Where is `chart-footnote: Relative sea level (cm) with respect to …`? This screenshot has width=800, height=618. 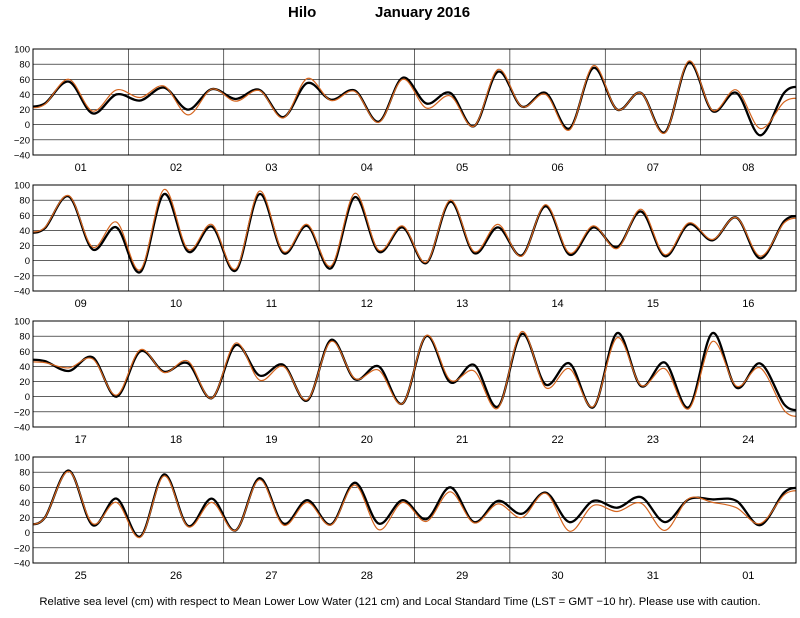
chart-footnote: Relative sea level (cm) with respect to … is located at coordinates (400, 602).